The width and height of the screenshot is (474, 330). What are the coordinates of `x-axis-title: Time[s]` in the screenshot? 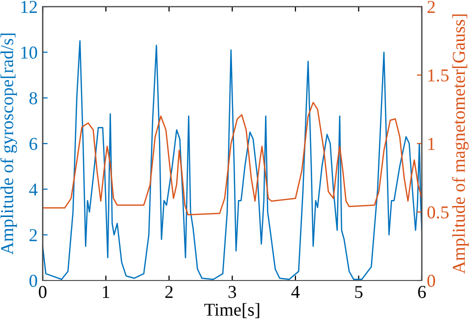 It's located at (232, 310).